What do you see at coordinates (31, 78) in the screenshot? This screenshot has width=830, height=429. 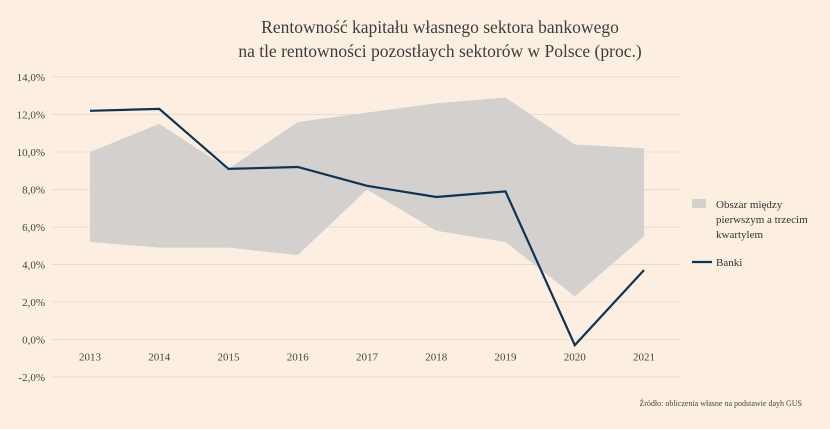 I see `y-tick-label: 14,0%` at bounding box center [31, 78].